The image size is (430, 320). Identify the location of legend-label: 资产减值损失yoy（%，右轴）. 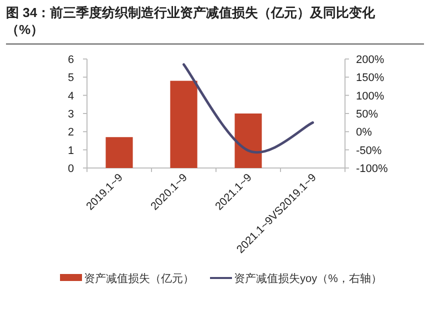
(308, 278).